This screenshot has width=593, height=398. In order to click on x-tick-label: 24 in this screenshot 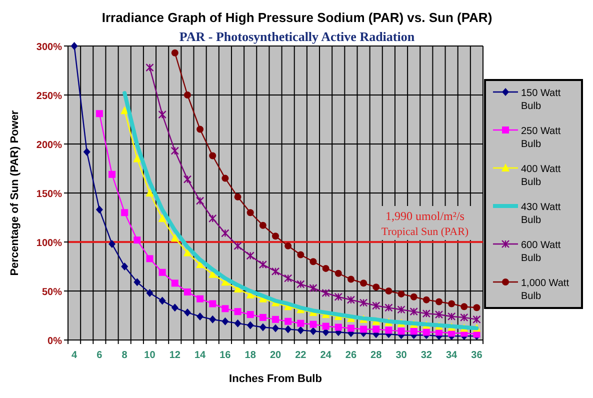, I will do `click(326, 355)`.